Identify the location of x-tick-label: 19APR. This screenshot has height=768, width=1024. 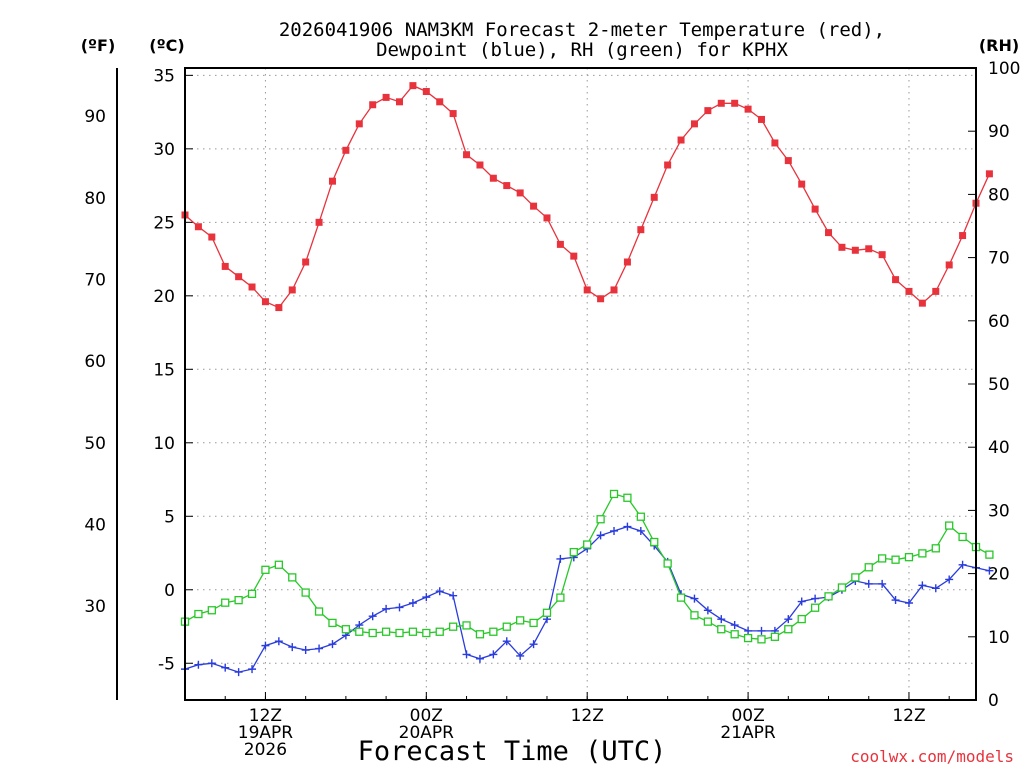
(266, 733).